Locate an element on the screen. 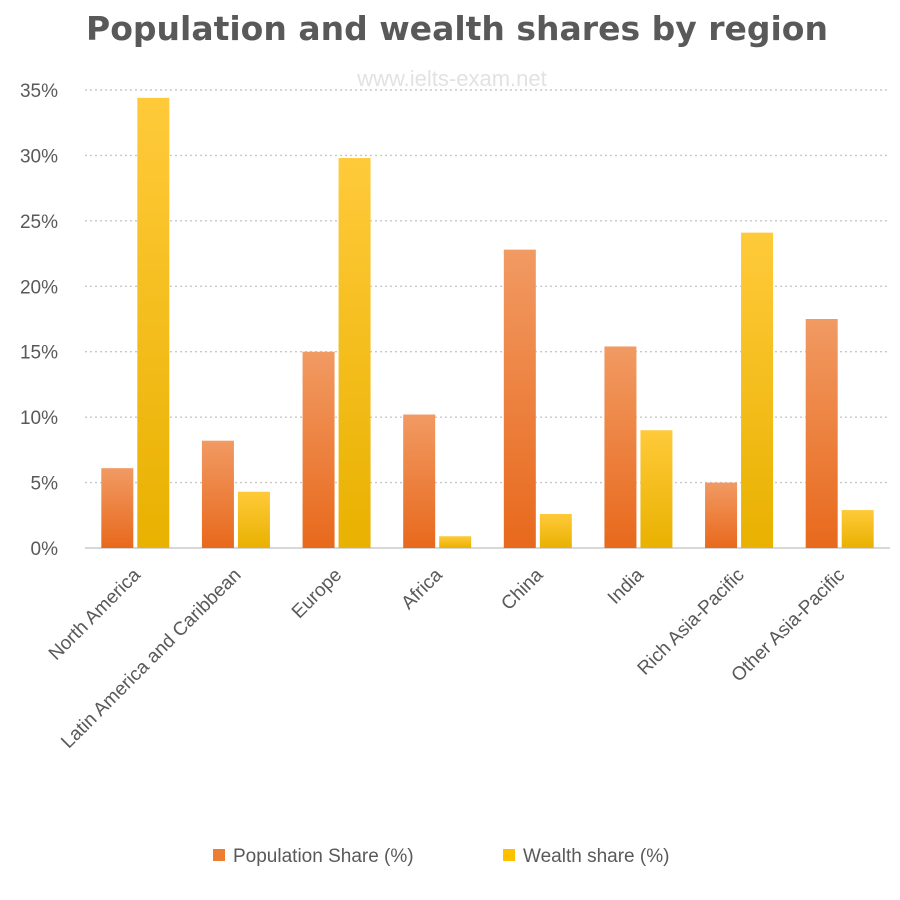 The image size is (900, 900). legend: Population Share (%) Wealth share (%) is located at coordinates (441, 856).